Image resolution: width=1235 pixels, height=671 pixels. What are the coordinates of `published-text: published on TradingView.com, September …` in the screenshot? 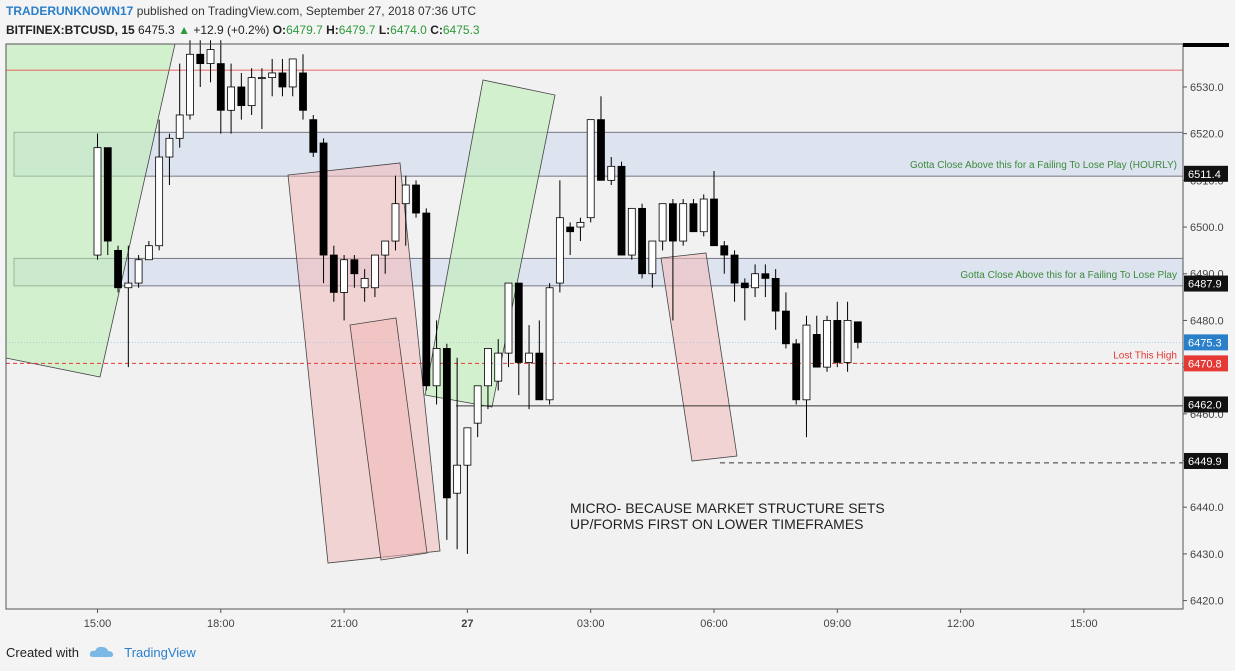 It's located at (306, 11).